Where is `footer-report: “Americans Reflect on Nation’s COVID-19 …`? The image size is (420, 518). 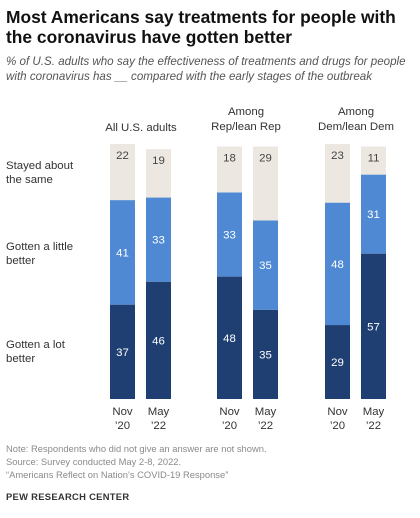 footer-report: “Americans Reflect on Nation’s COVID-19 … is located at coordinates (117, 474).